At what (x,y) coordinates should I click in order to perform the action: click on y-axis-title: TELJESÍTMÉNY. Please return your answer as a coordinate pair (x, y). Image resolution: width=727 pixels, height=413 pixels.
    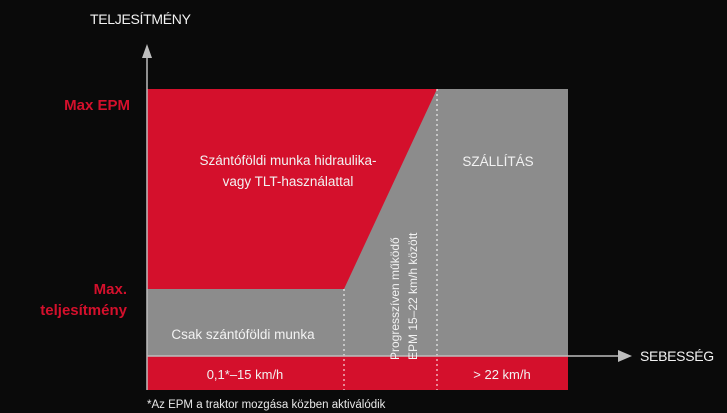
    Looking at the image, I should click on (141, 19).